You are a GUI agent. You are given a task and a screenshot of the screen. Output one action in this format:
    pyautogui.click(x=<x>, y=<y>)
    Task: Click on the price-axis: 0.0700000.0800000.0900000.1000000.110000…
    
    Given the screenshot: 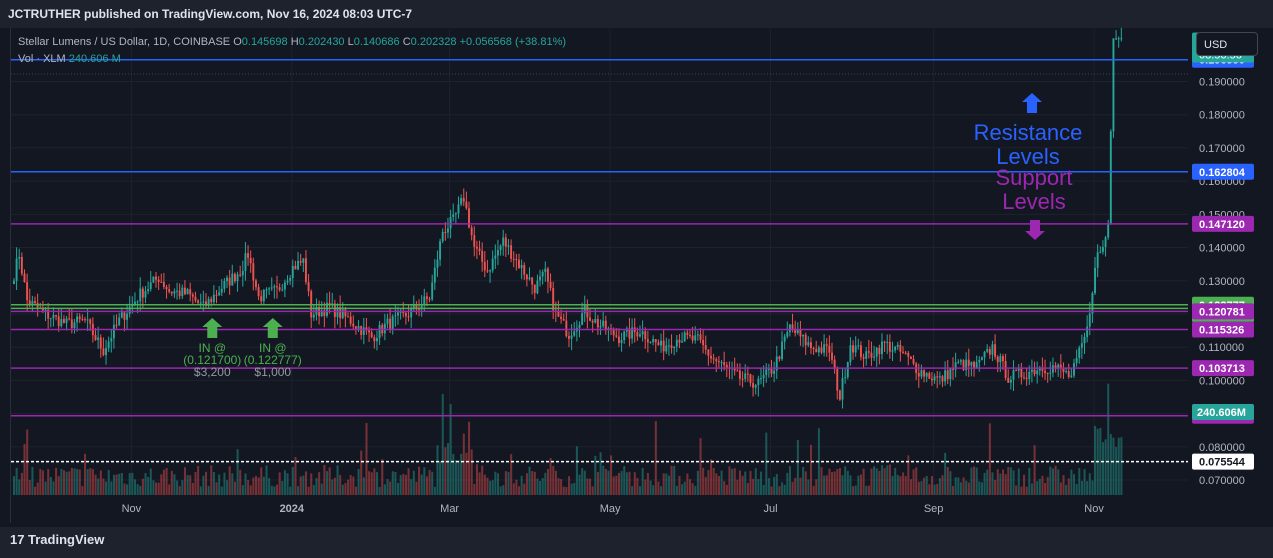 What is the action you would take?
    pyautogui.click(x=1223, y=260)
    